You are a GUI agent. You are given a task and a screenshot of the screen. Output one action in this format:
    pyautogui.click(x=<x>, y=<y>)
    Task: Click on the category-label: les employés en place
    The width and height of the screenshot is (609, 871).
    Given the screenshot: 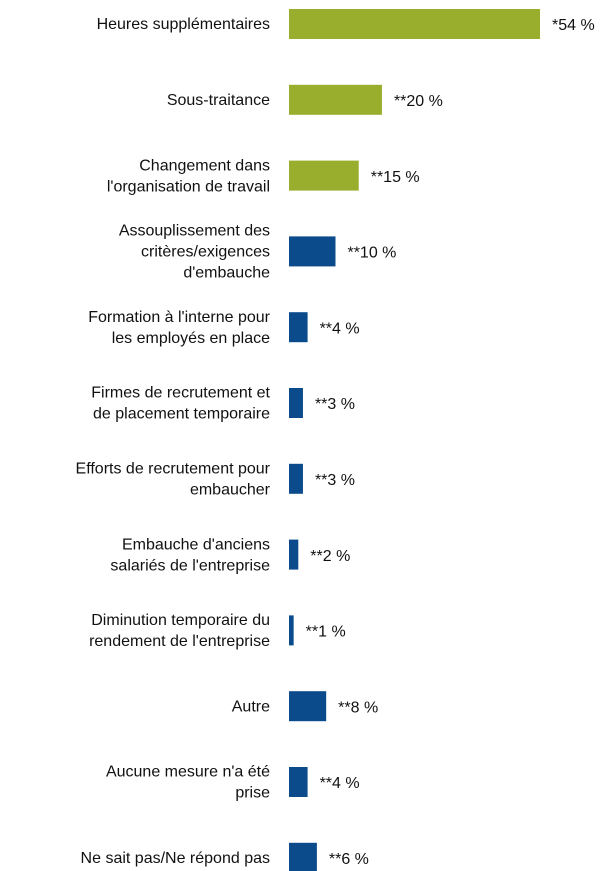 What is the action you would take?
    pyautogui.click(x=191, y=338)
    